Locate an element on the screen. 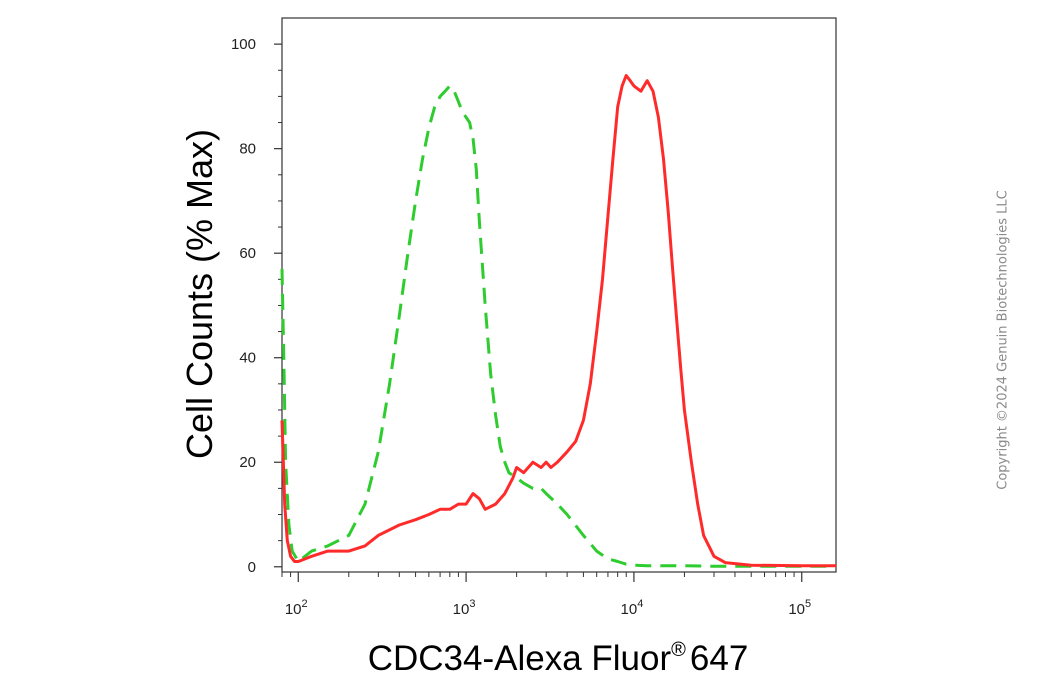 This screenshot has height=685, width=1055. x-axis-title-main: CDC34-Alexa Fluor is located at coordinates (520, 658).